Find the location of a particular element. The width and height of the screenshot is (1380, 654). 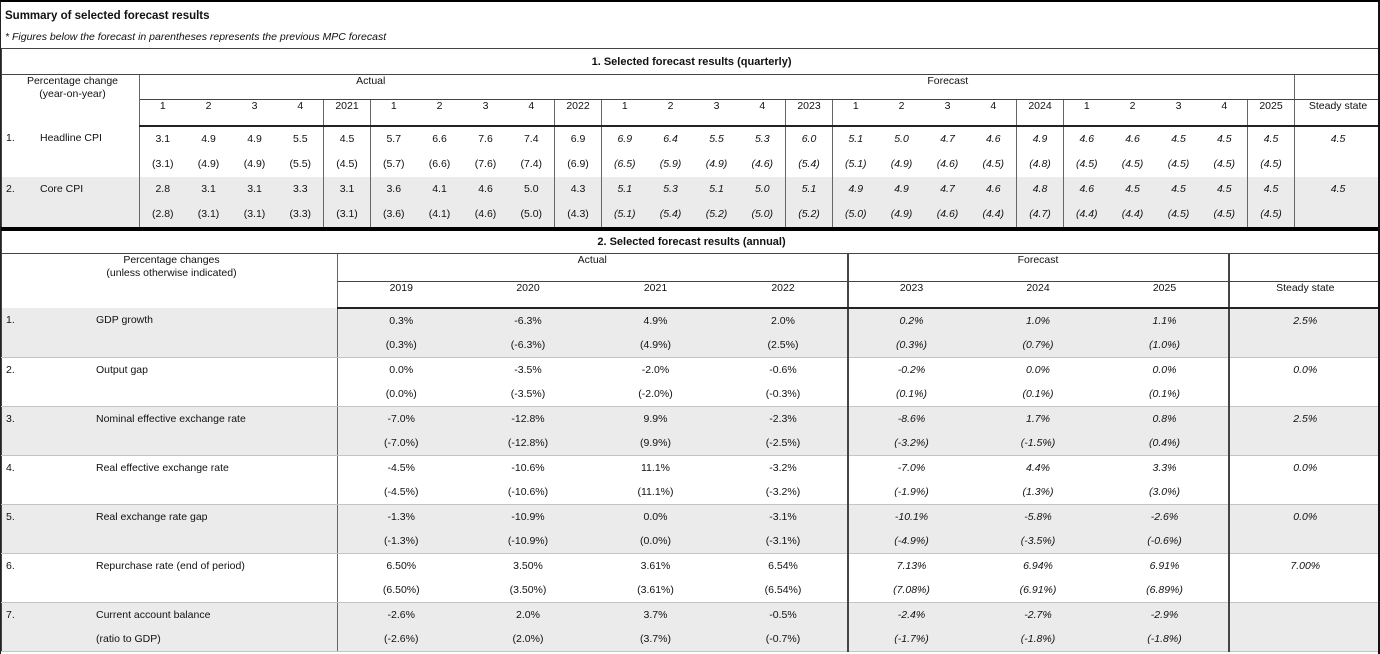

value-cell: -3.1% (-3.1%) is located at coordinates (783, 529).